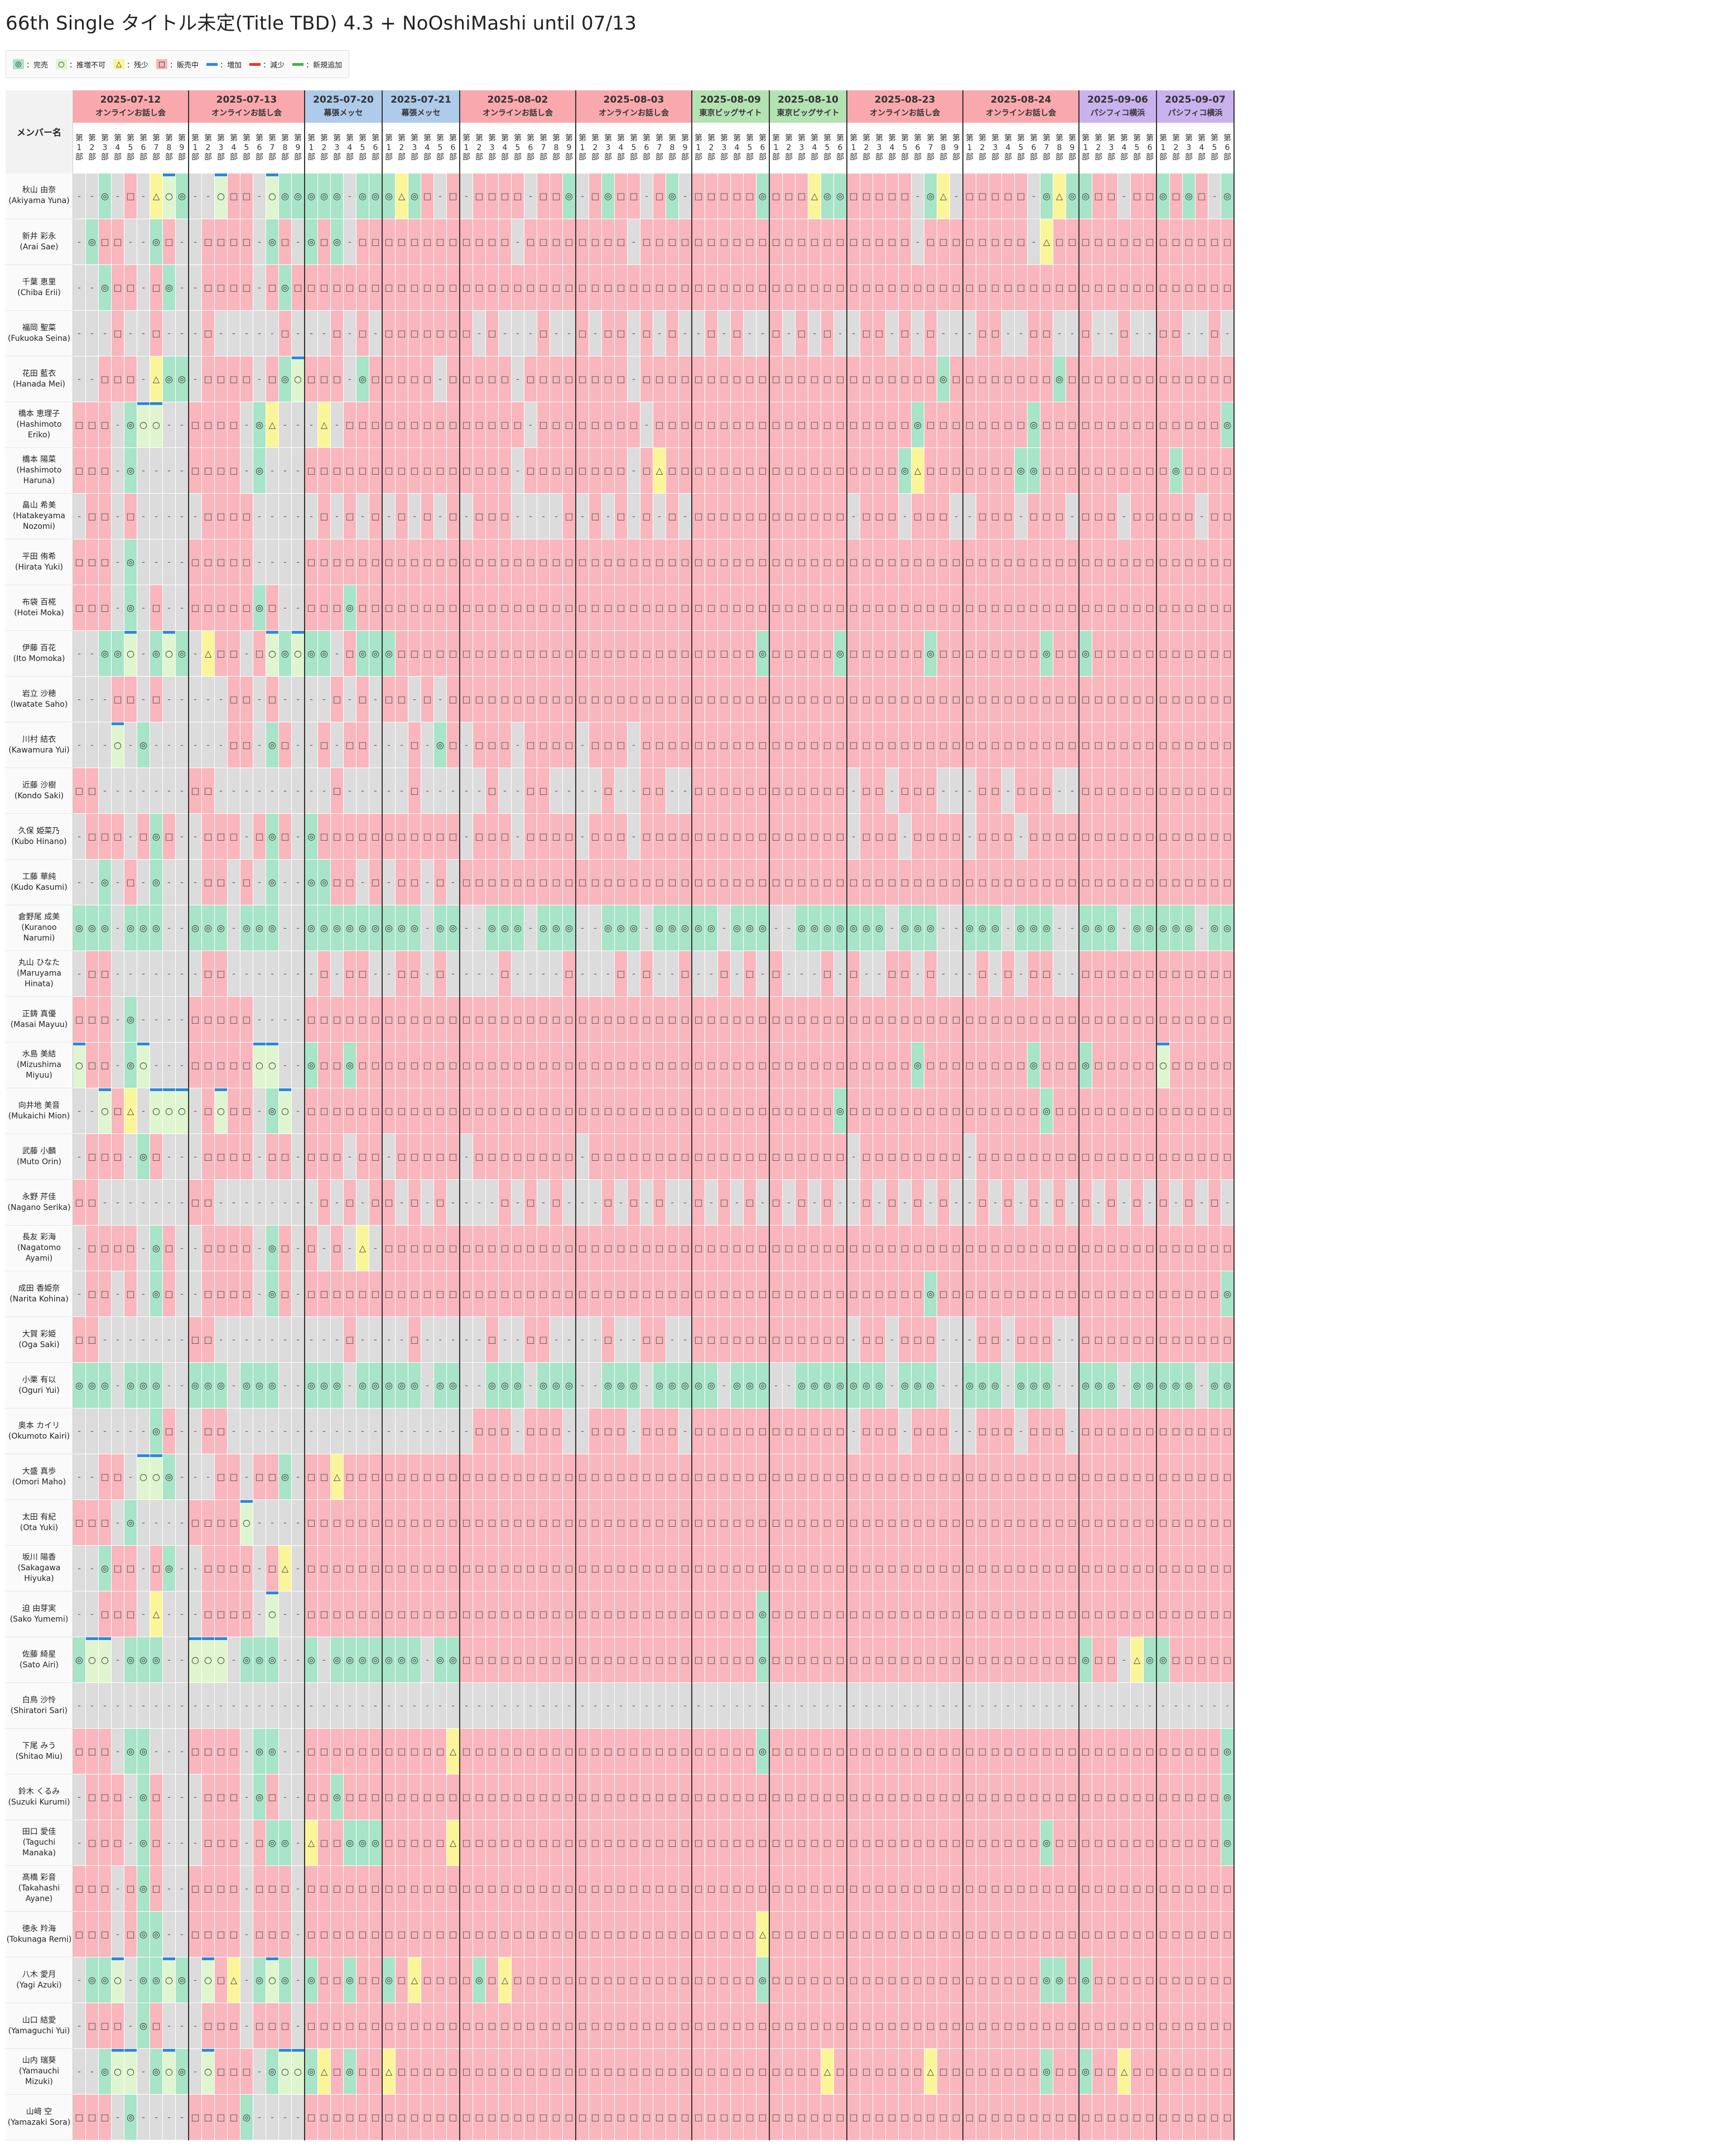 The height and width of the screenshot is (2156, 1735). I want to click on event-date: 2025-07-21, so click(421, 99).